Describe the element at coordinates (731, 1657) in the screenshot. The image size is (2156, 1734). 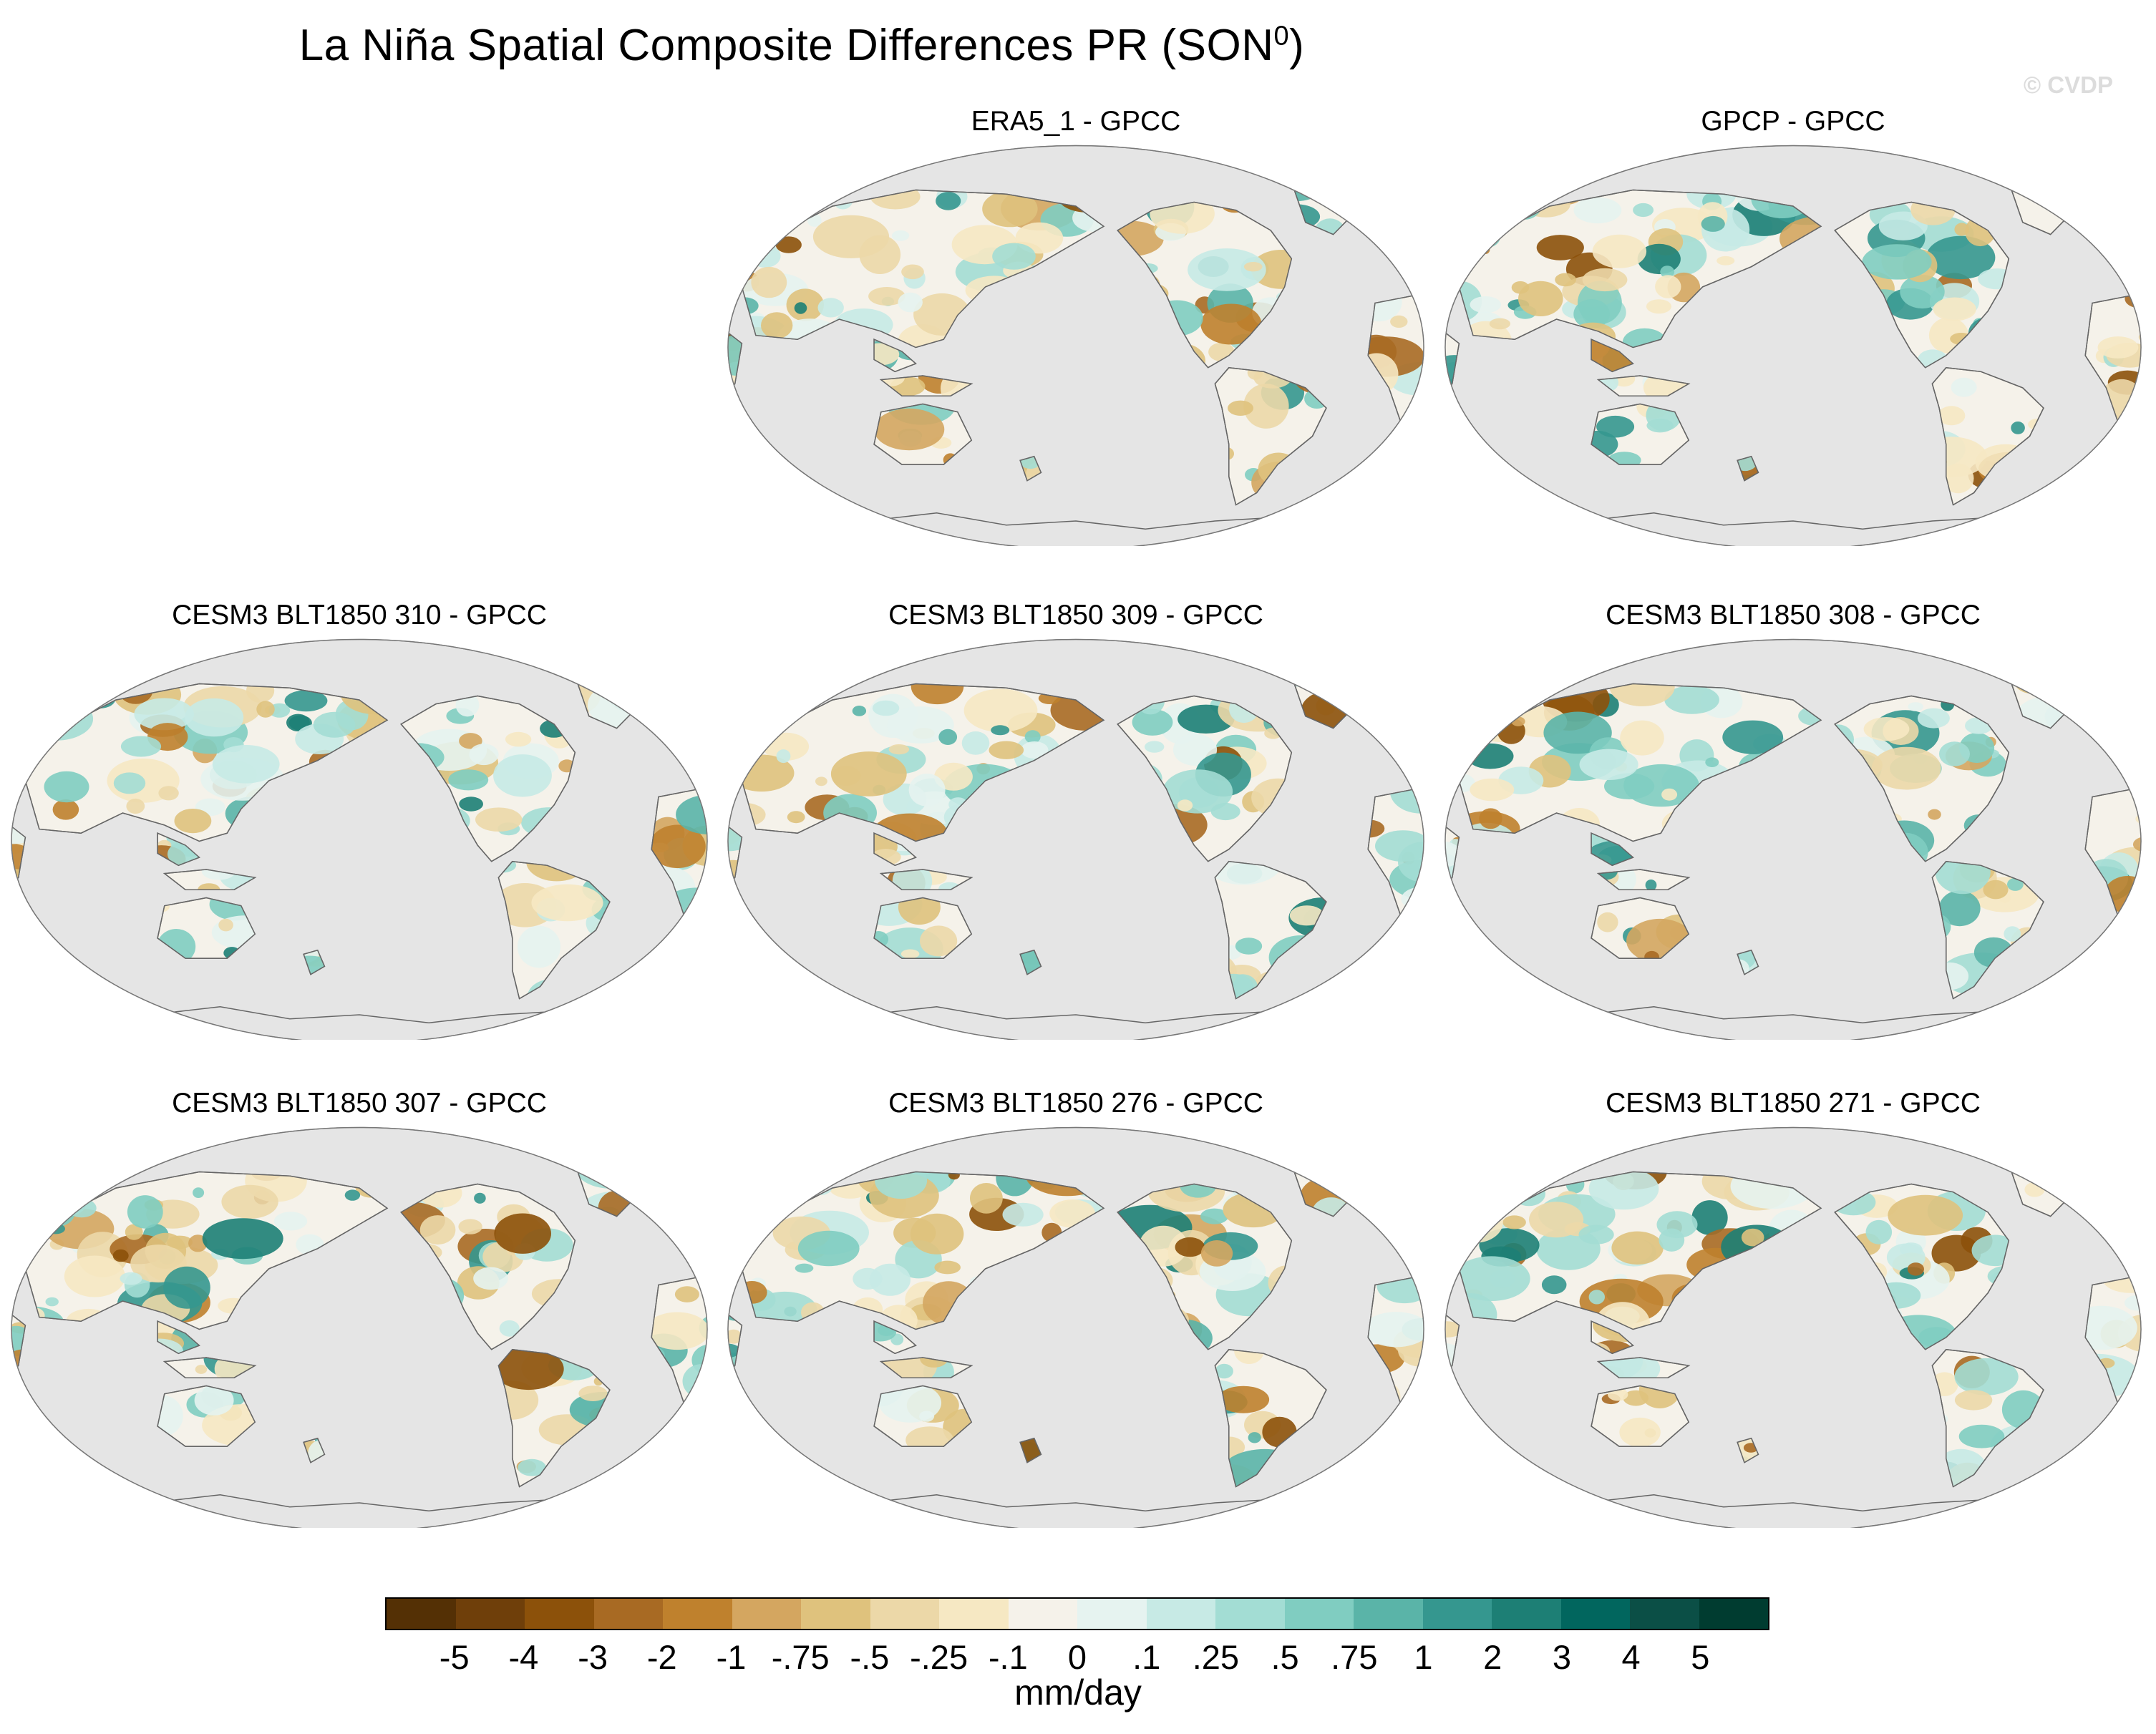
I see `colorbar-tick-label: -1` at that location.